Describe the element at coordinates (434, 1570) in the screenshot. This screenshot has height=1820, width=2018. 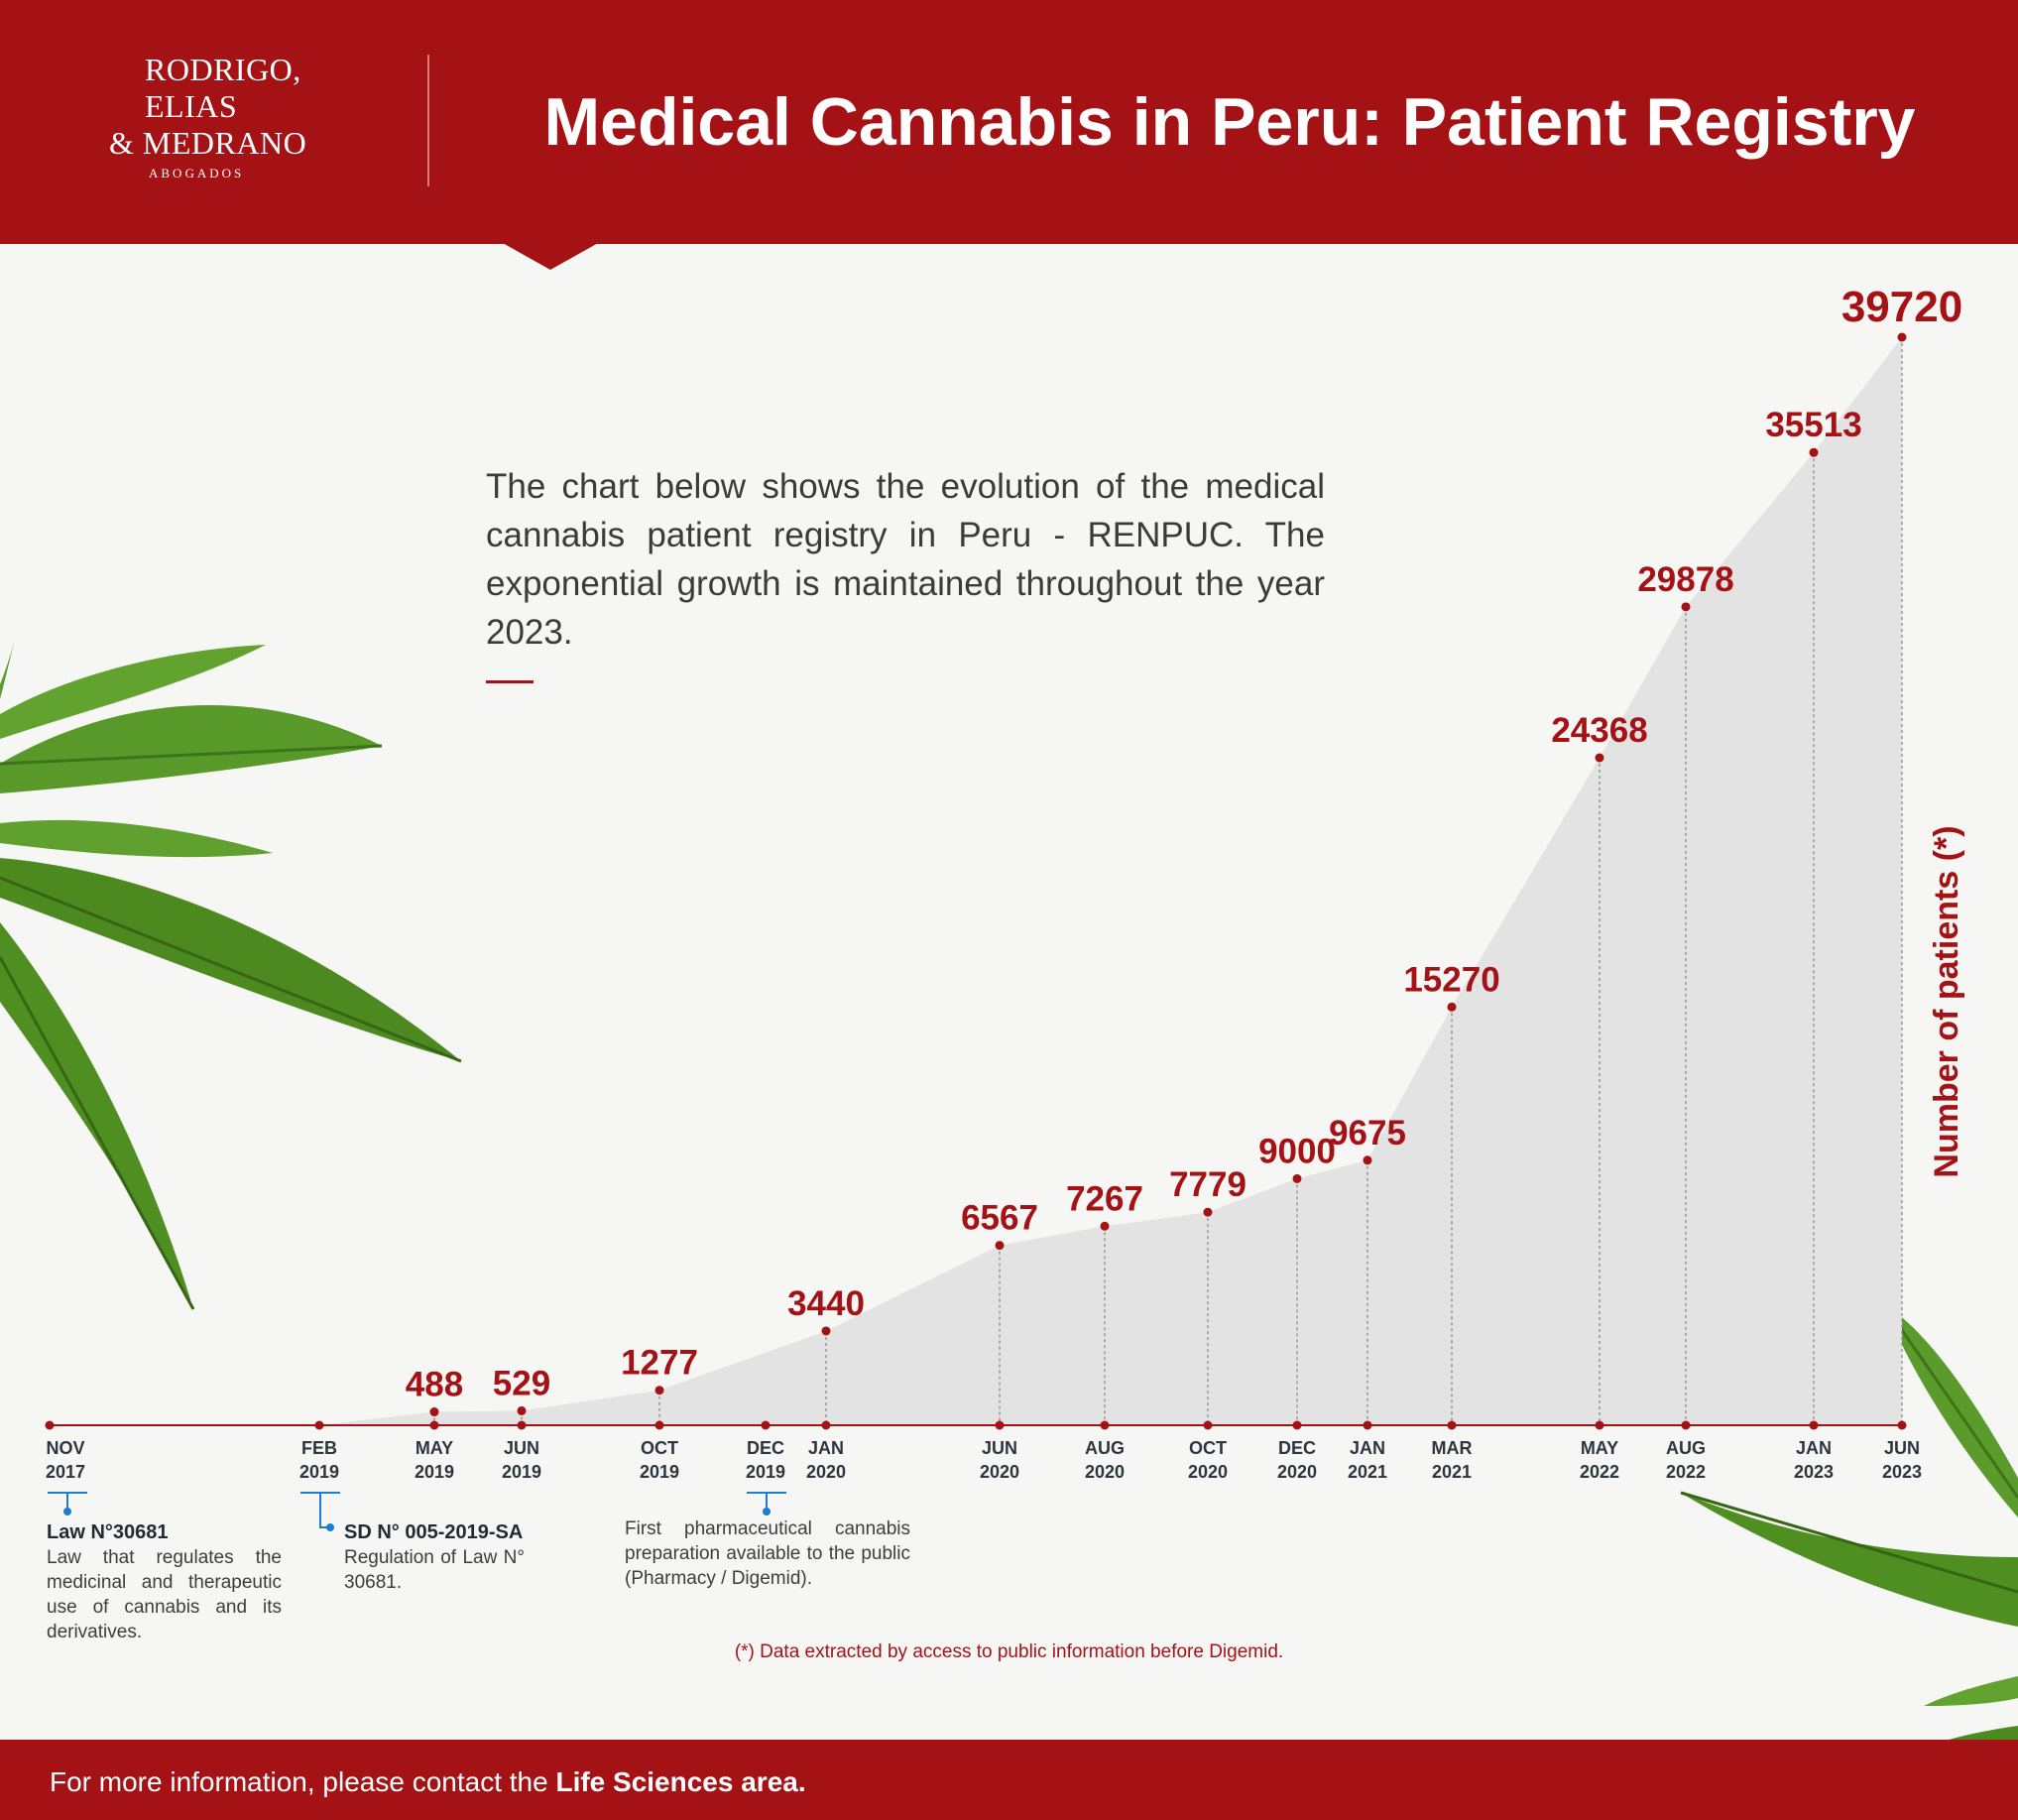
I see `event-text: Regulation of Law N° 30681.` at that location.